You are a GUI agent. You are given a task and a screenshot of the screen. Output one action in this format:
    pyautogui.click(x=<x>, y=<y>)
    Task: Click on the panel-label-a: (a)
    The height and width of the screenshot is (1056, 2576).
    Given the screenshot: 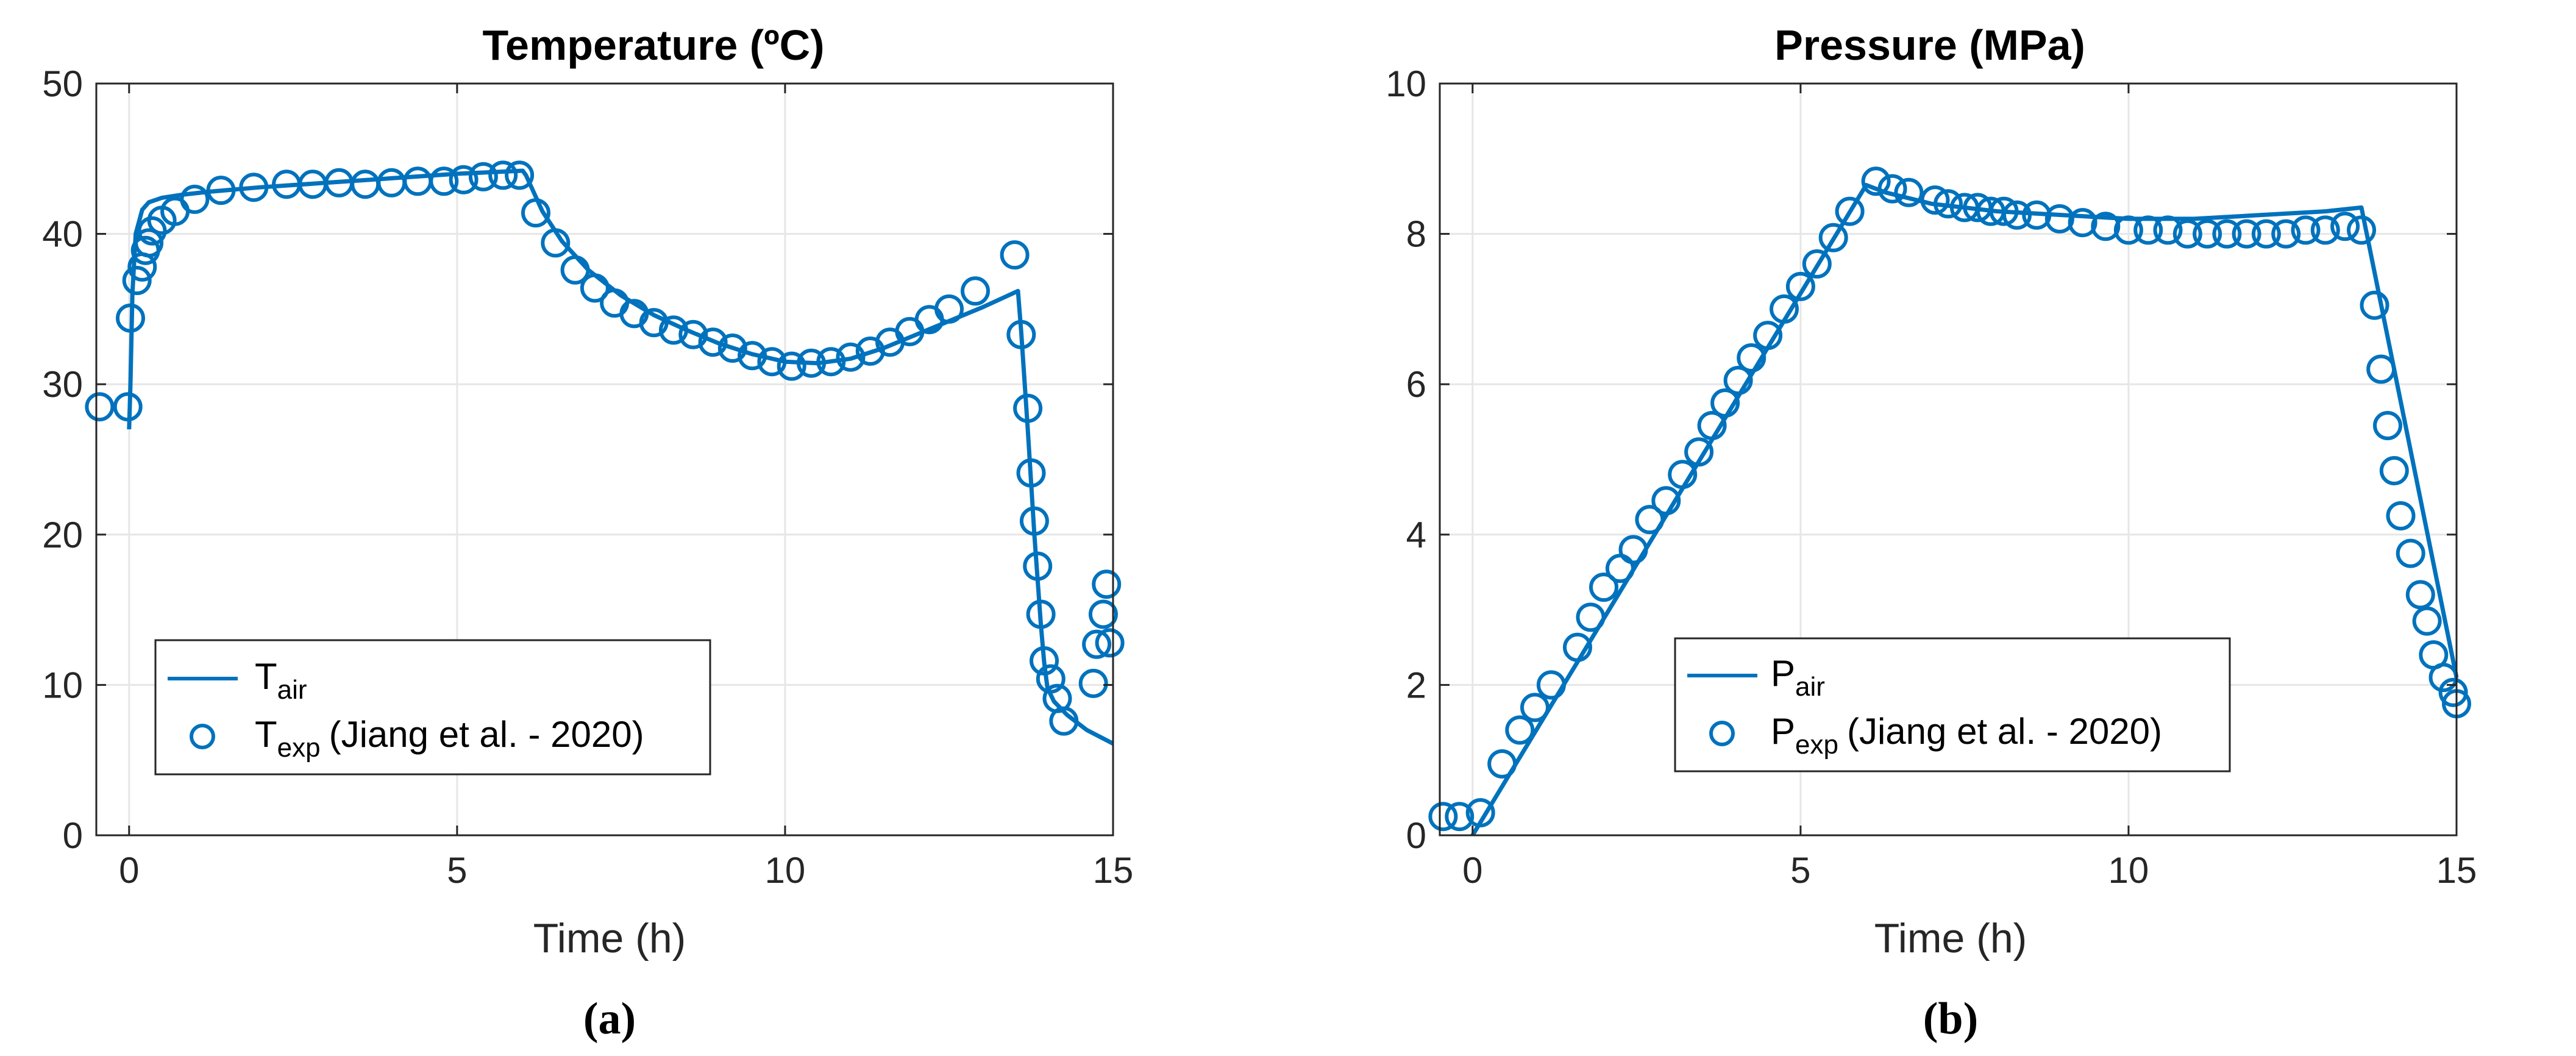 What is the action you would take?
    pyautogui.click(x=609, y=1019)
    